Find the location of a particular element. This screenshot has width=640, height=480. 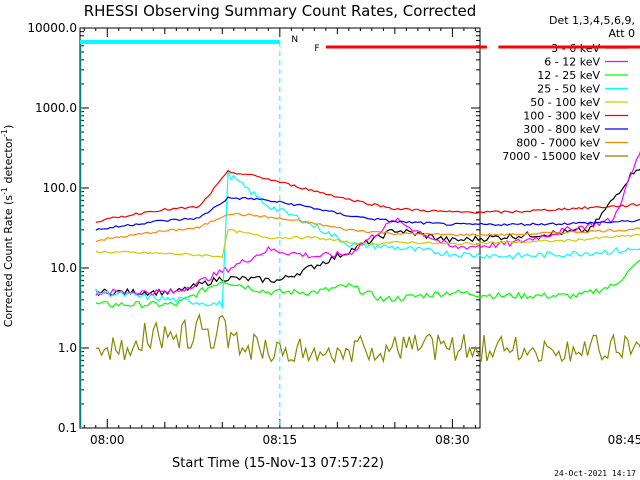

legend-label-5: 50 - 100 keV is located at coordinates (565, 102).